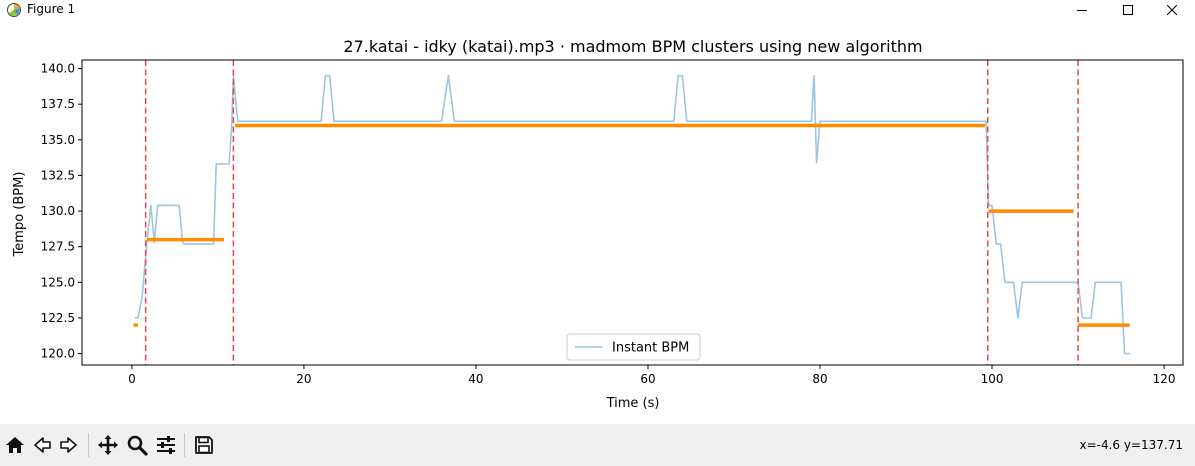  I want to click on x-tick-label: 80, so click(819, 379).